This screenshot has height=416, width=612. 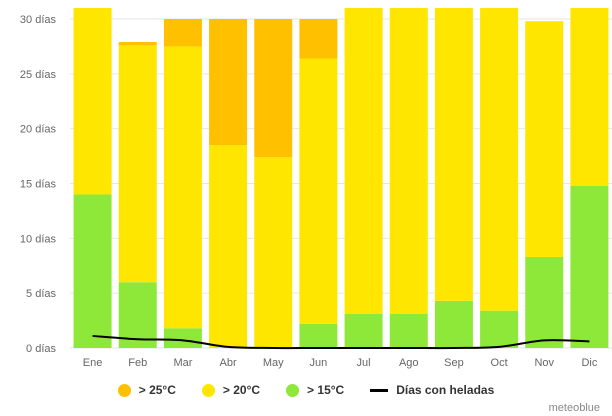 I want to click on frost-line, so click(x=341, y=342).